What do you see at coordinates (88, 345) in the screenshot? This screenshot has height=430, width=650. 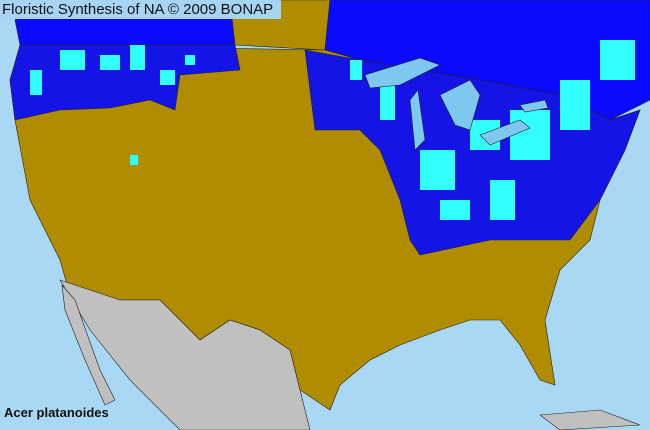 I see `baja-california` at bounding box center [88, 345].